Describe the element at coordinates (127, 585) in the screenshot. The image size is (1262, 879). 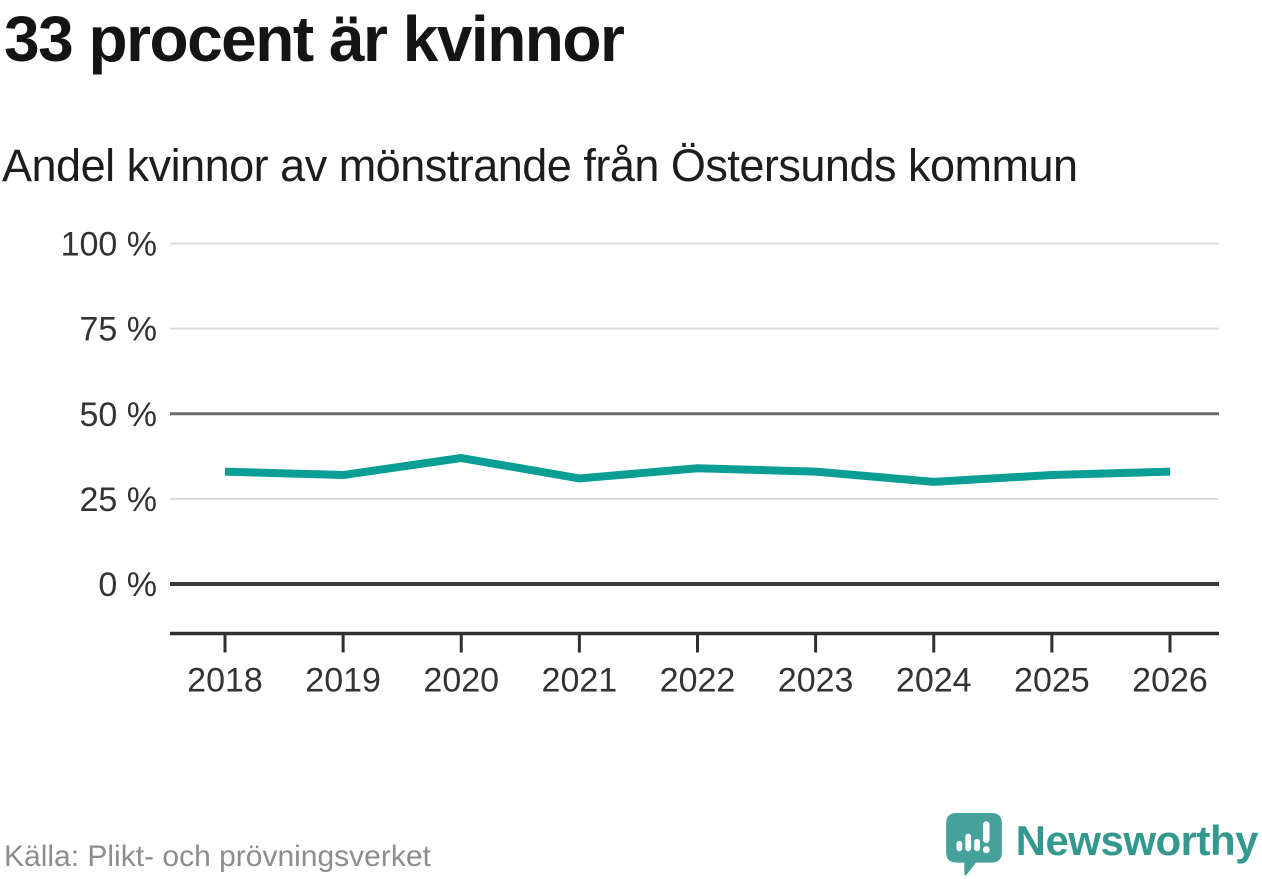
I see `y-tick-label-0: 0 %` at that location.